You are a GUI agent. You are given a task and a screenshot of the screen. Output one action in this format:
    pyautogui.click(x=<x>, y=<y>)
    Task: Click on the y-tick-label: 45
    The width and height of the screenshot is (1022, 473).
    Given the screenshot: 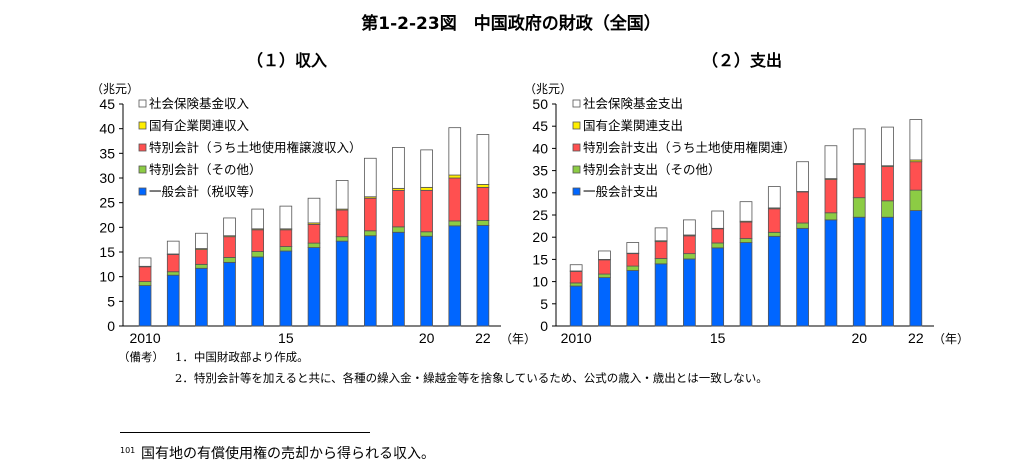 What is the action you would take?
    pyautogui.click(x=107, y=104)
    